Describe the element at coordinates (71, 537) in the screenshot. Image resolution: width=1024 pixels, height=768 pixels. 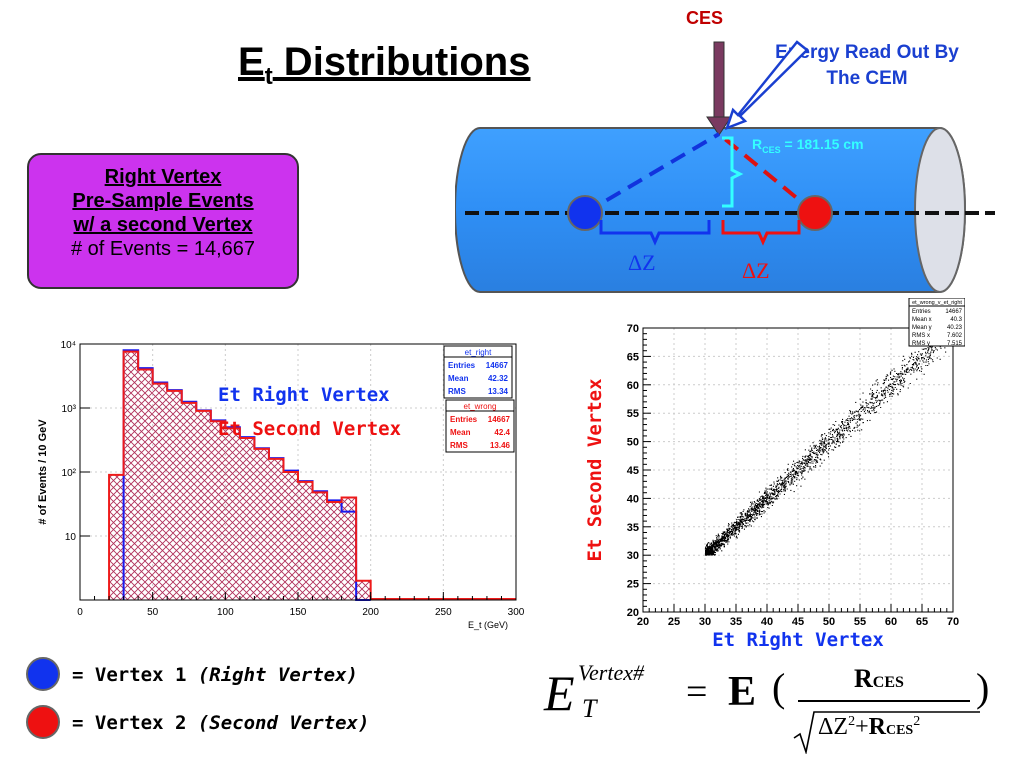
I see `hist-y-tick-label: 10` at that location.